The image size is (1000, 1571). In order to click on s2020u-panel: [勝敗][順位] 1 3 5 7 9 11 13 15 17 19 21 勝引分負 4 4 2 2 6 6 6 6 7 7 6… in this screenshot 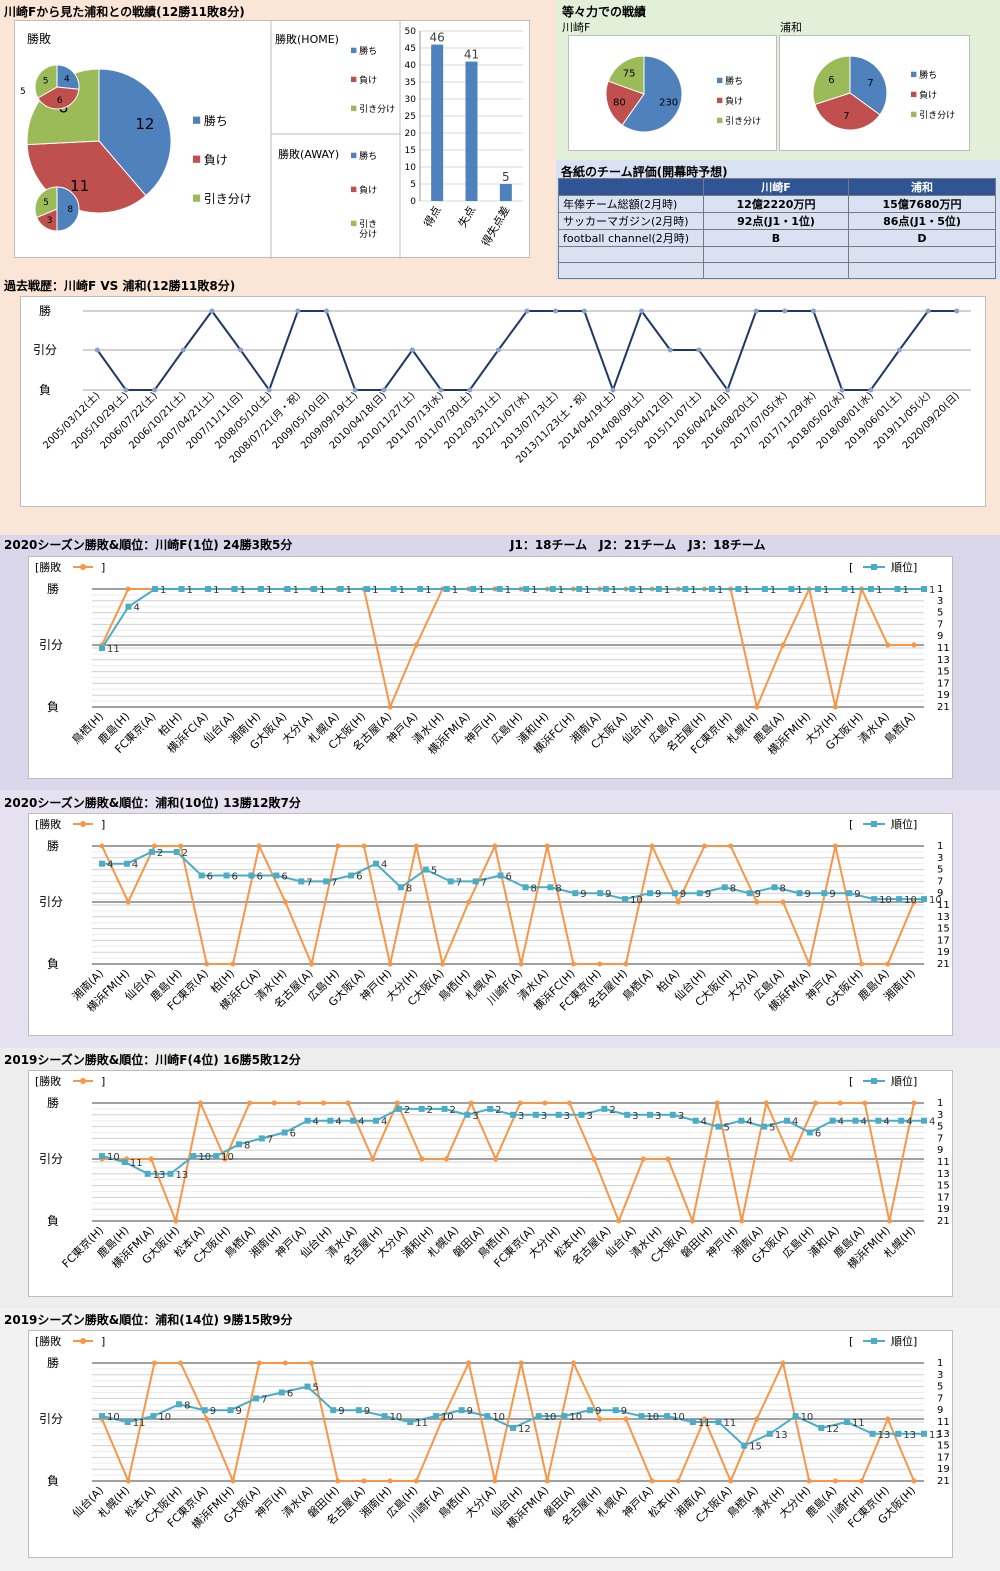, I will do `click(490, 924)`.